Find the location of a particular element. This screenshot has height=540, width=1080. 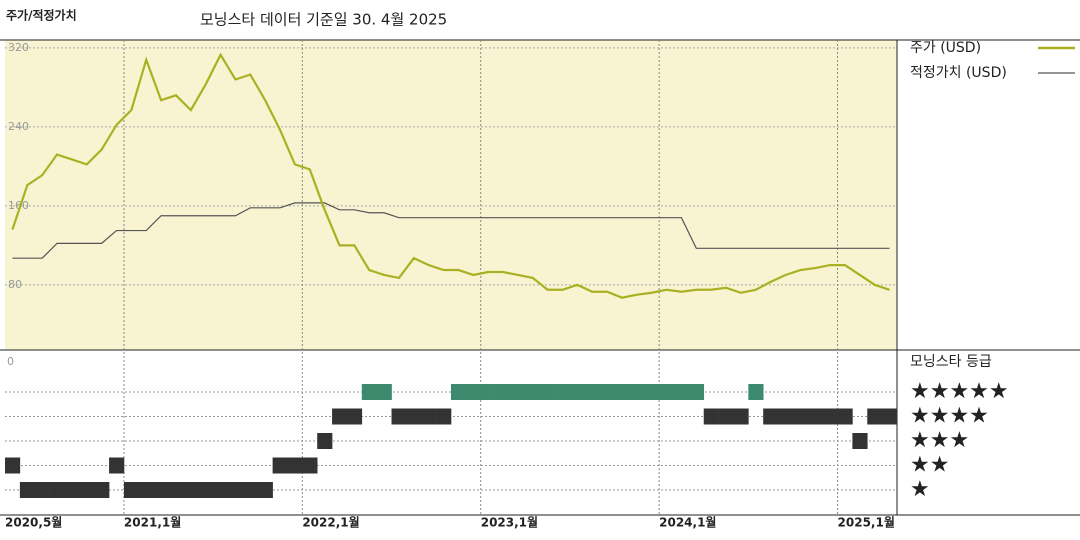

rating-tick-label: 0 is located at coordinates (10, 361).